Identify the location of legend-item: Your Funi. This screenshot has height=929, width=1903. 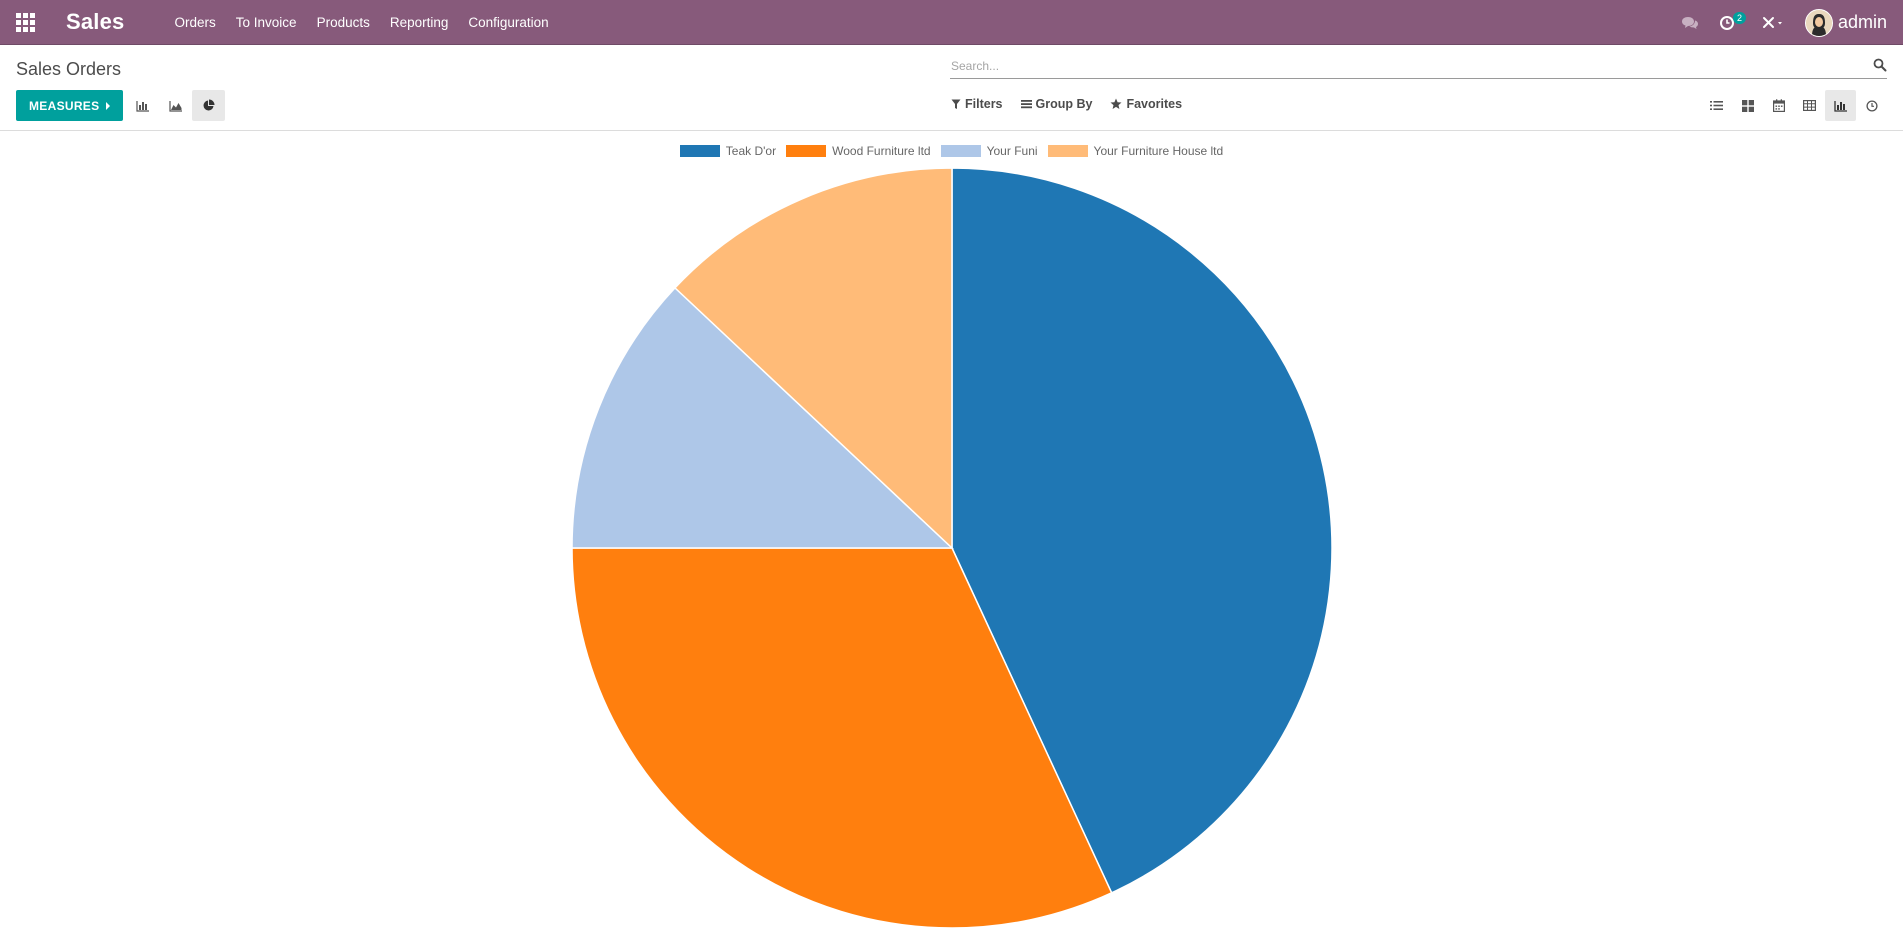
(989, 151).